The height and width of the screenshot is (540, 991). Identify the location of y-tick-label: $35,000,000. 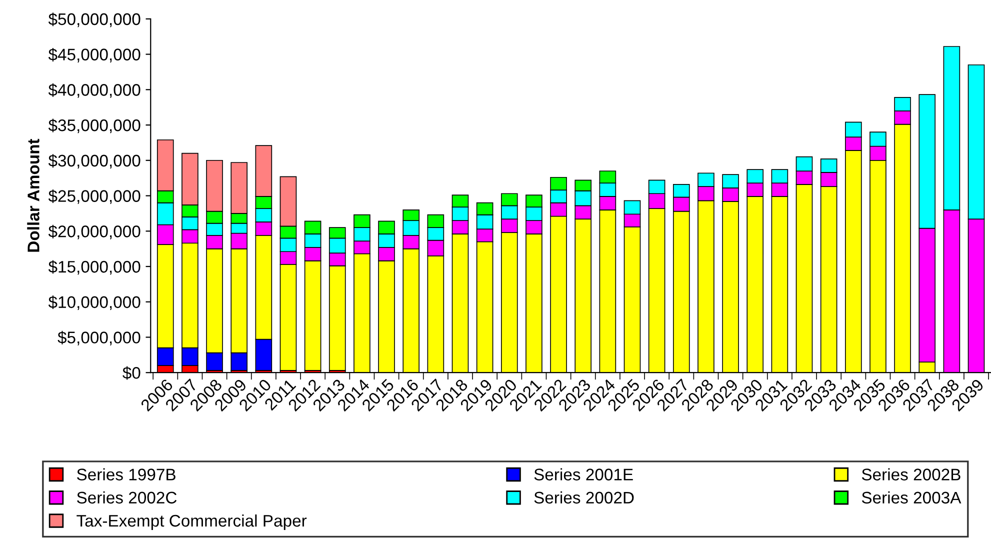
(94, 126).